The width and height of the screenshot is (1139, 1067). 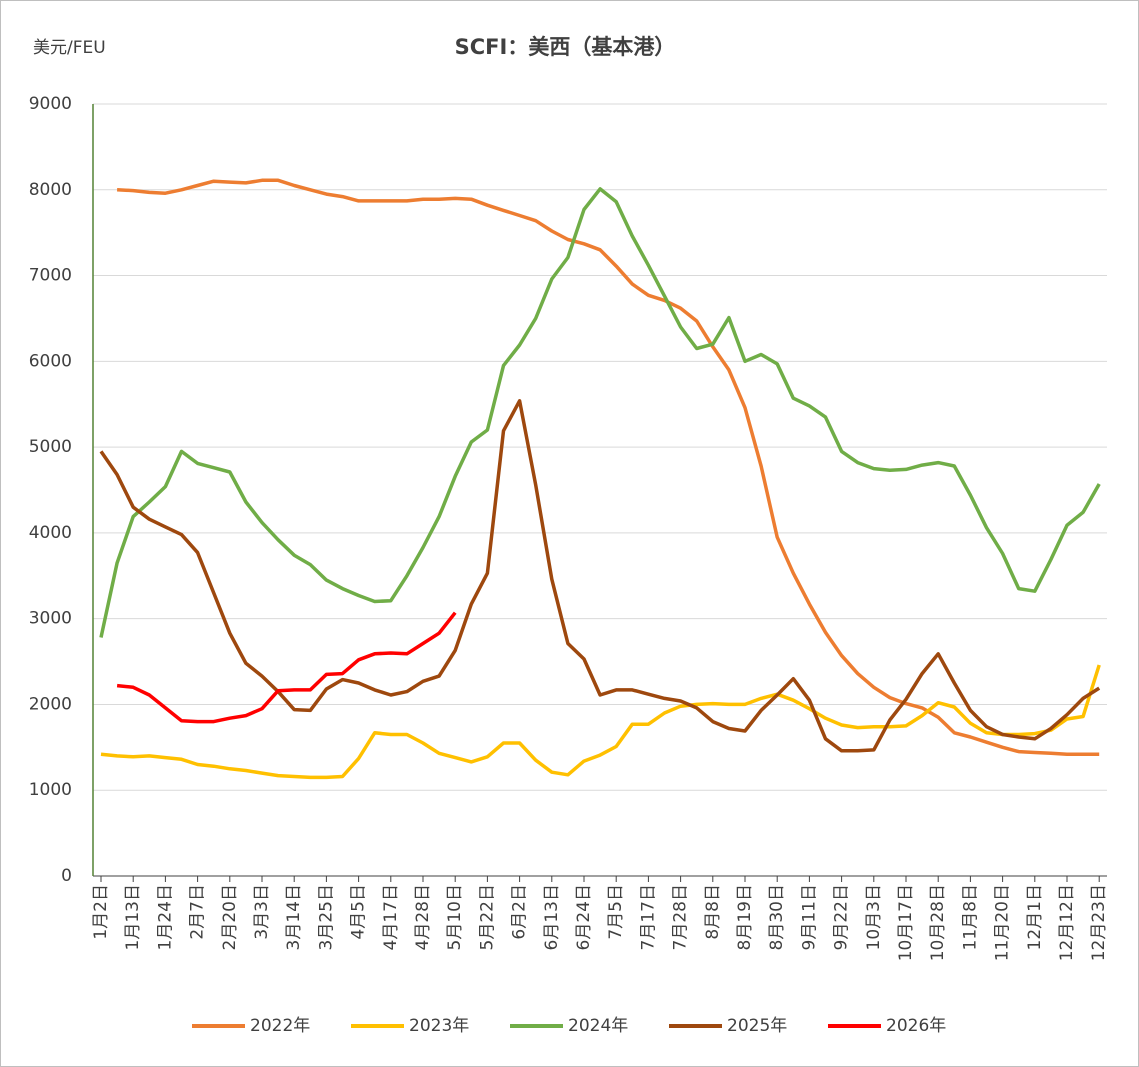 I want to click on y-tick-label: 6000, so click(x=50, y=361).